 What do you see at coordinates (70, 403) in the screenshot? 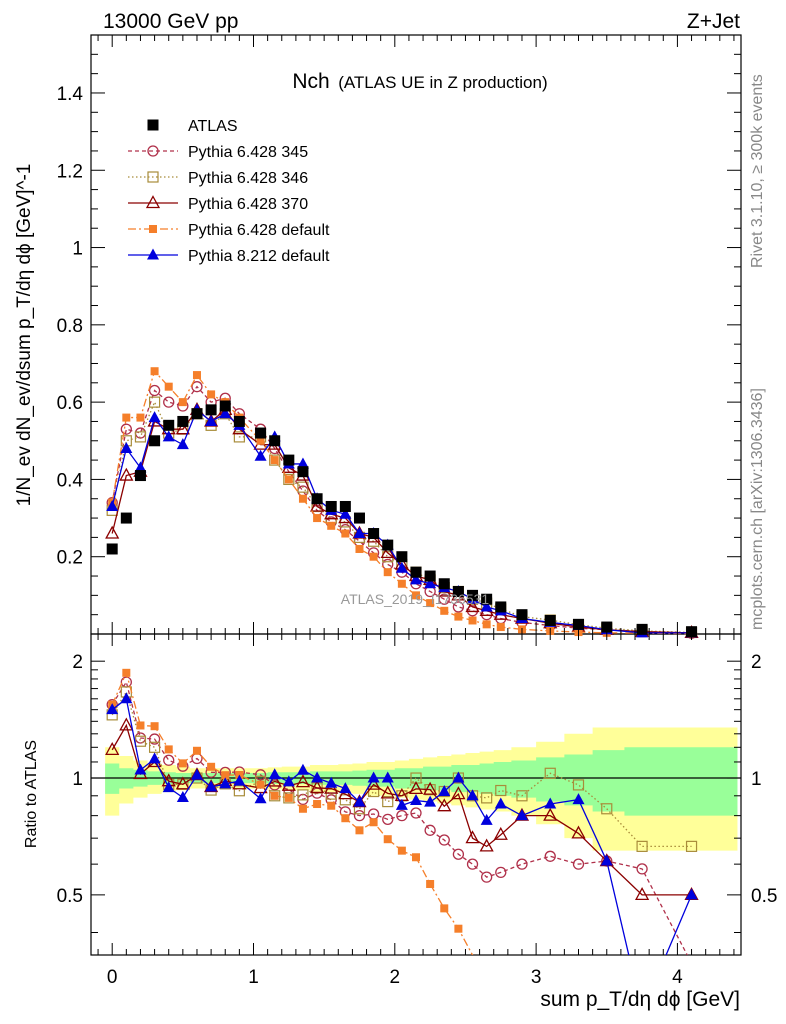
I see `y-tick-label: 0.6` at bounding box center [70, 403].